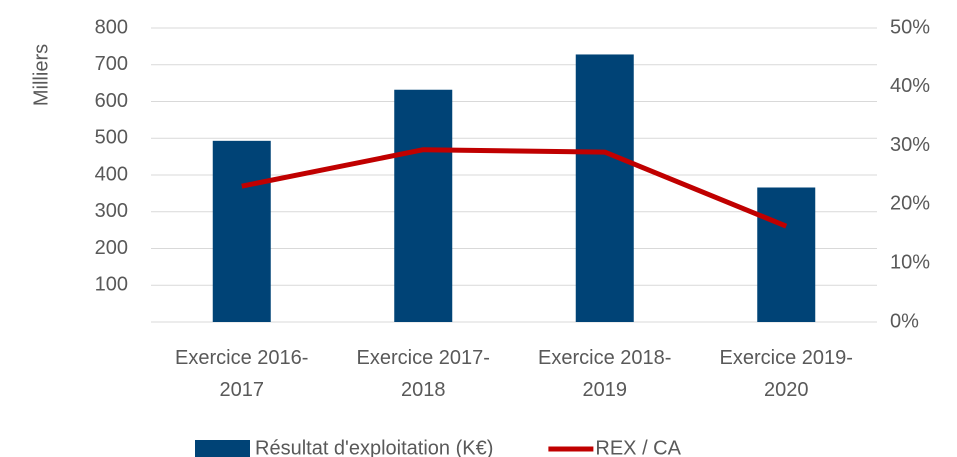 This screenshot has height=457, width=957. What do you see at coordinates (111, 248) in the screenshot?
I see `y-tick-label: 200` at bounding box center [111, 248].